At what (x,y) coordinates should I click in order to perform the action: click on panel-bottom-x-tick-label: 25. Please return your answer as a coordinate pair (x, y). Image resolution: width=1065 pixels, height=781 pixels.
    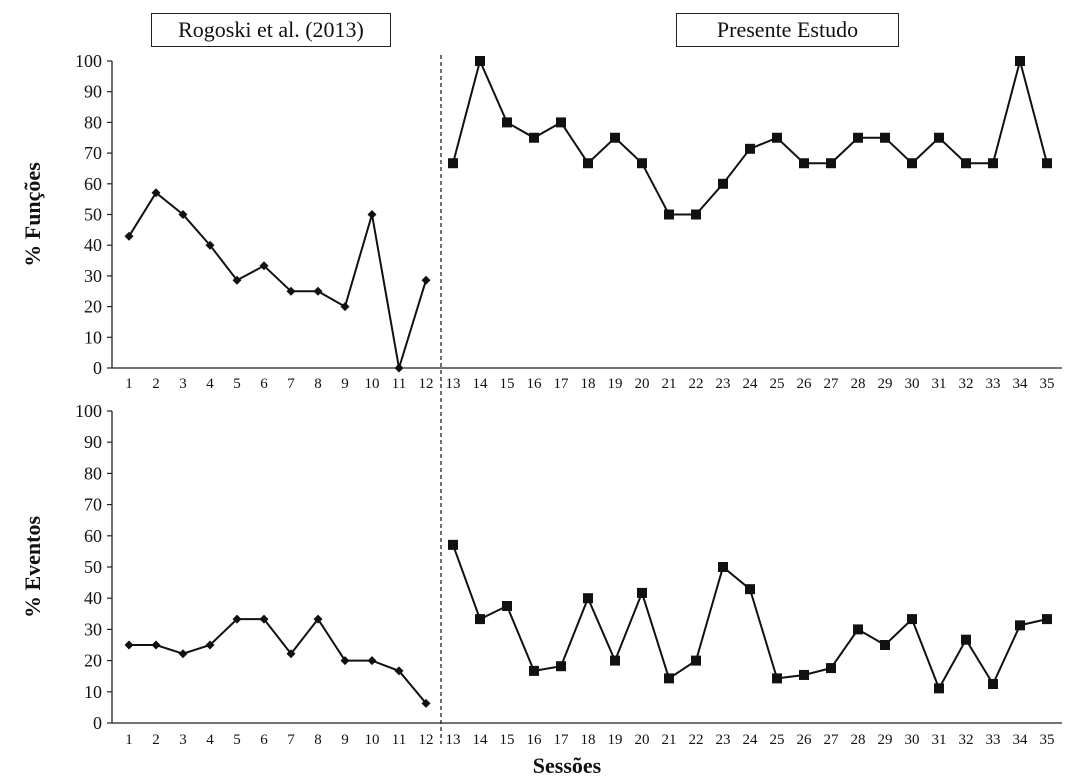
    Looking at the image, I should click on (777, 740).